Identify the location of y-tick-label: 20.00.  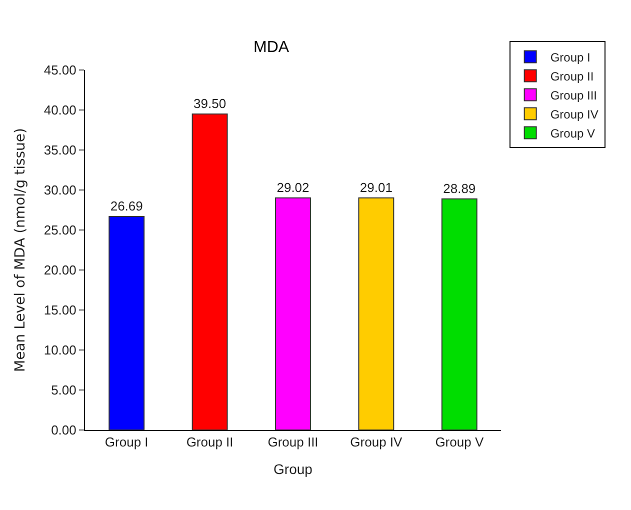
(60, 270).